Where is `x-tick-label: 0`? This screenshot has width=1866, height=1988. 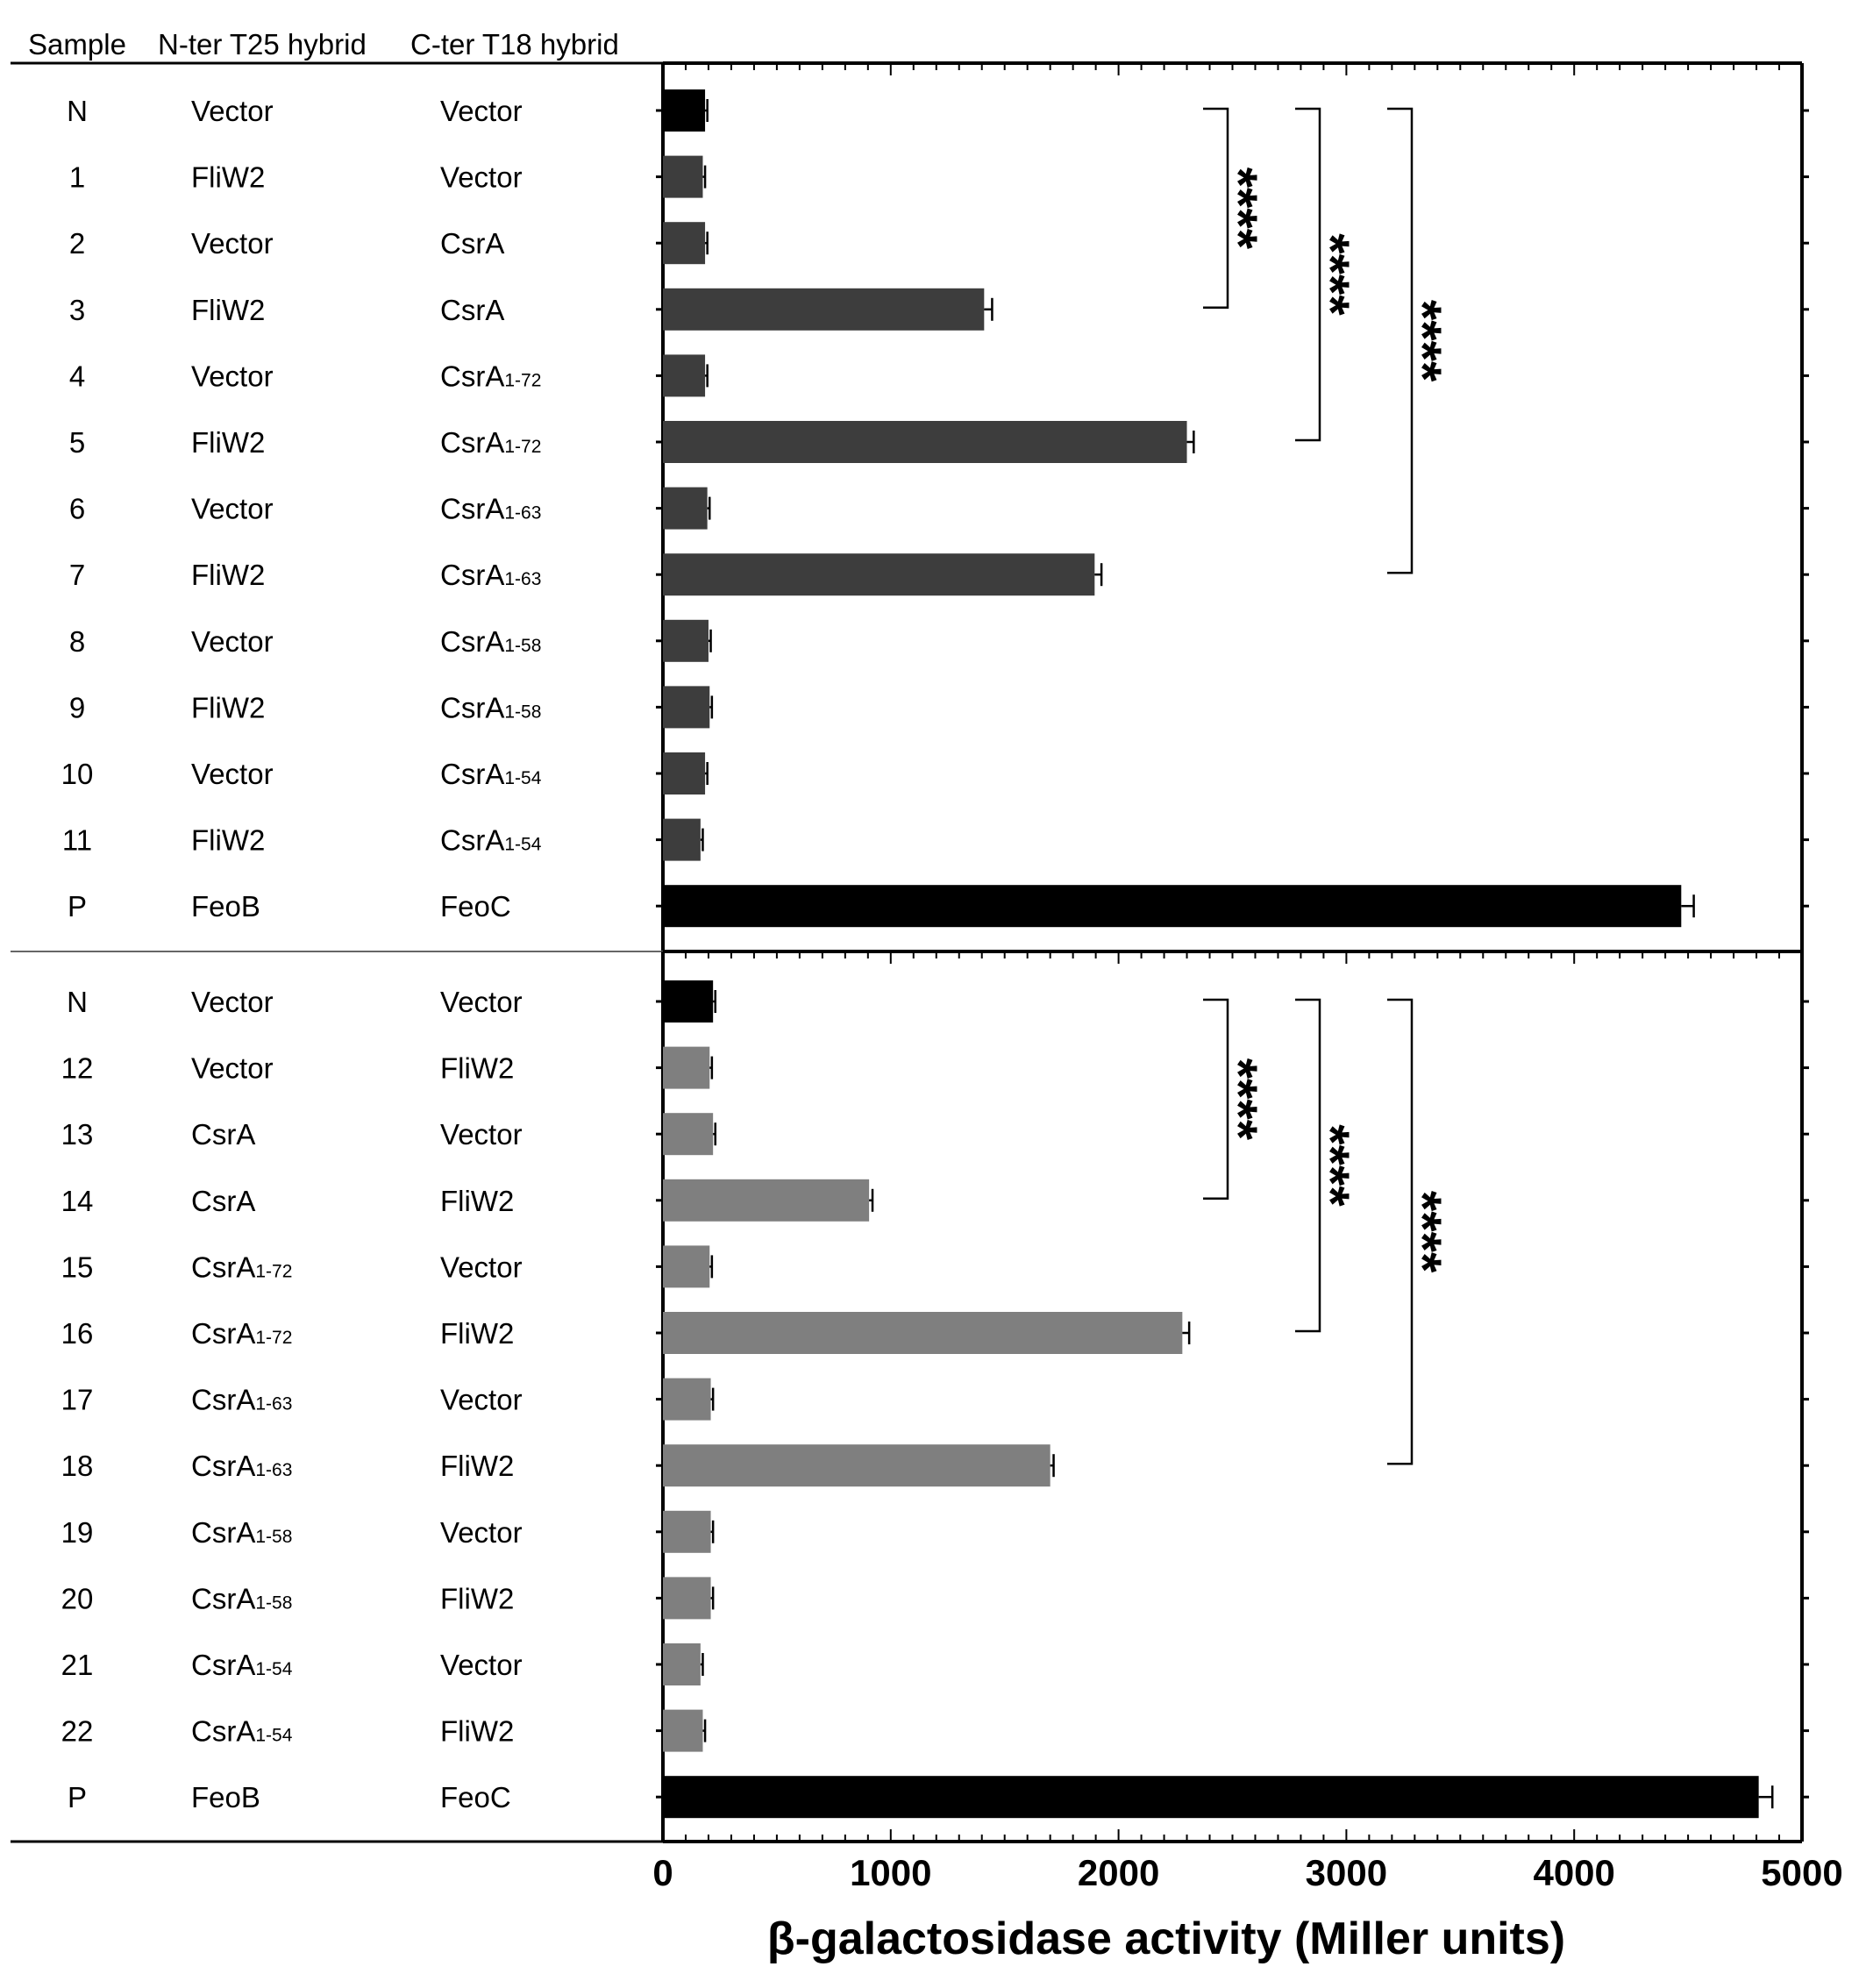
x-tick-label: 0 is located at coordinates (662, 1872).